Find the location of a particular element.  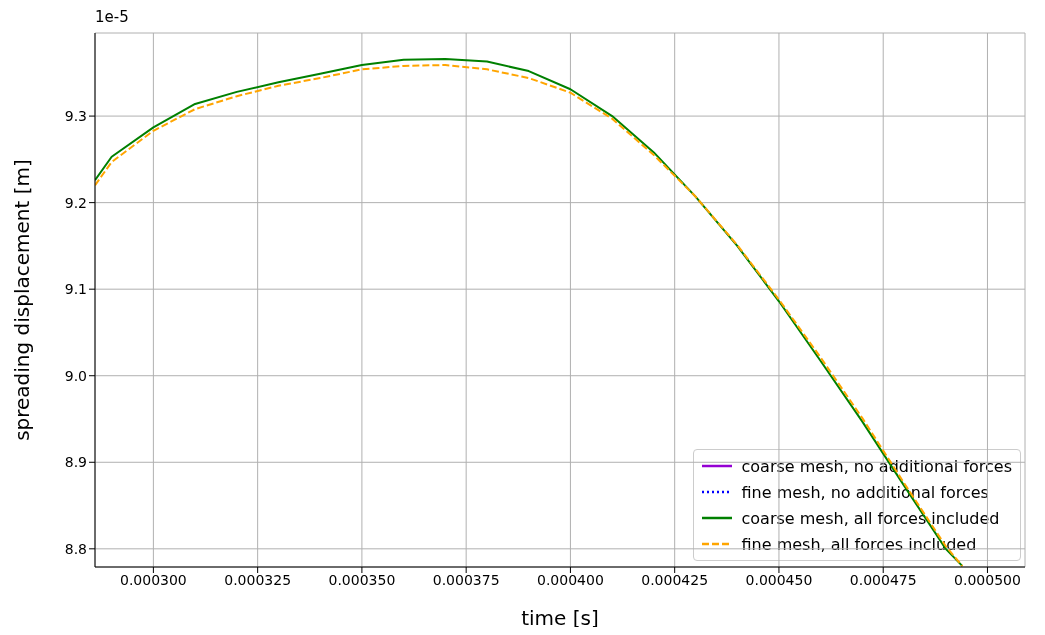

x-tick-label: 0.000500 is located at coordinates (987, 579).